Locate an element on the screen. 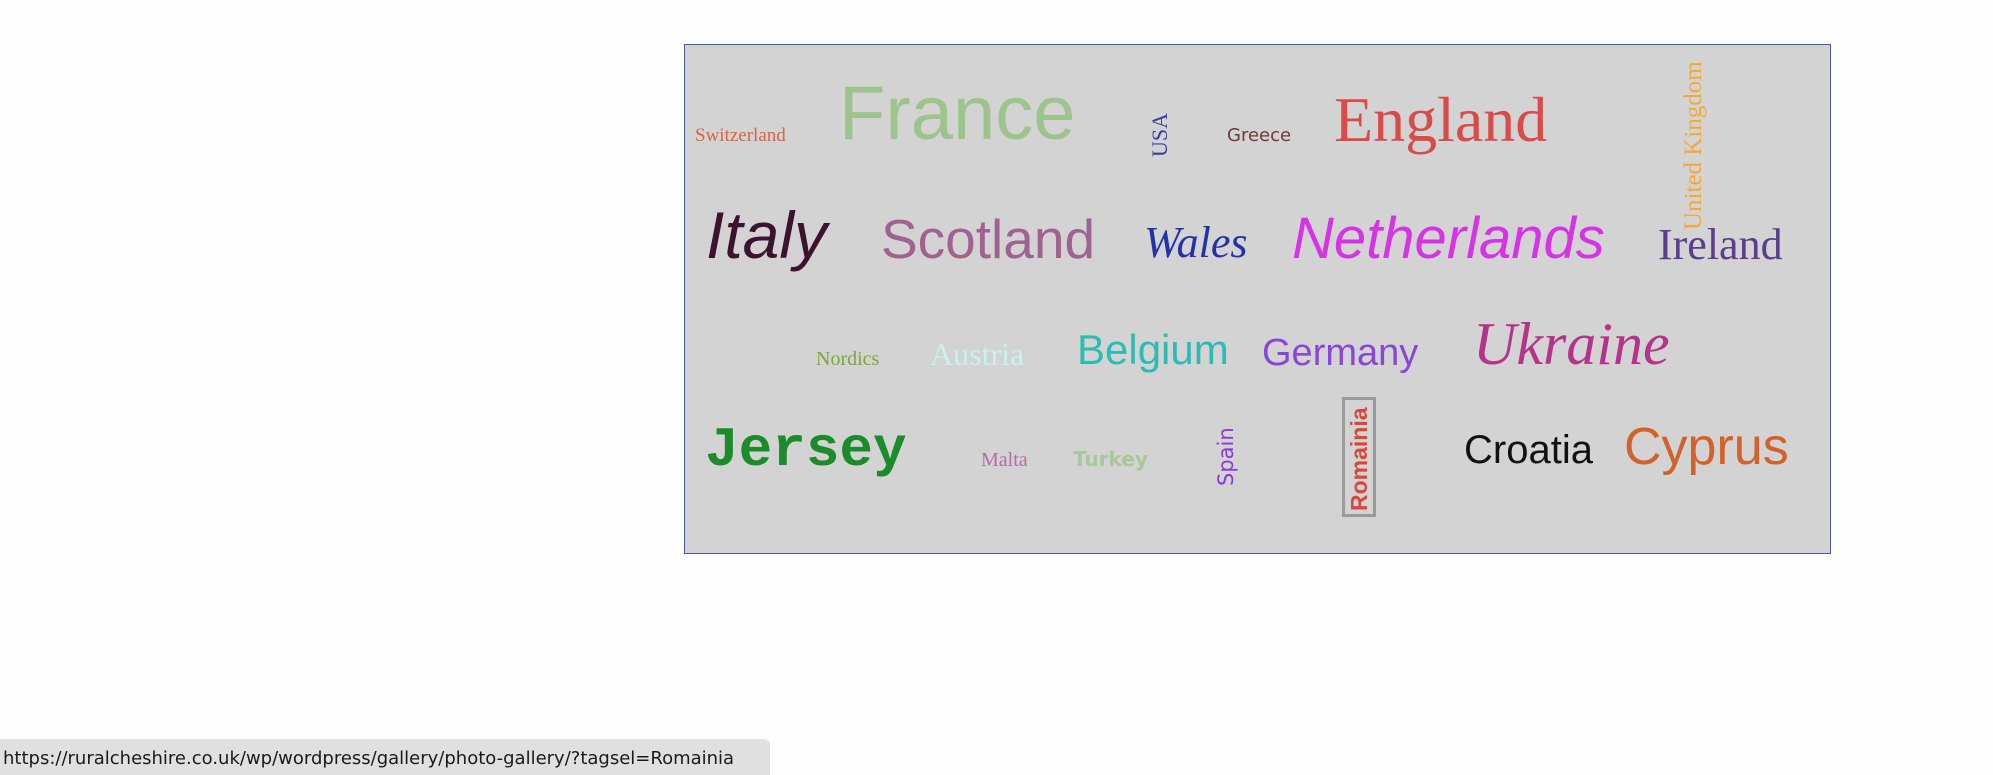  tag-croatia: Croatia is located at coordinates (1528, 450).